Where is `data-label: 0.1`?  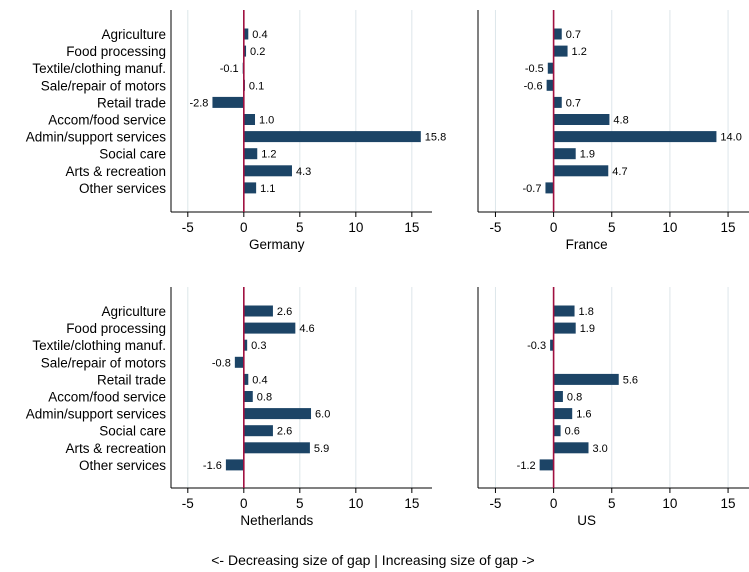 data-label: 0.1 is located at coordinates (256, 86).